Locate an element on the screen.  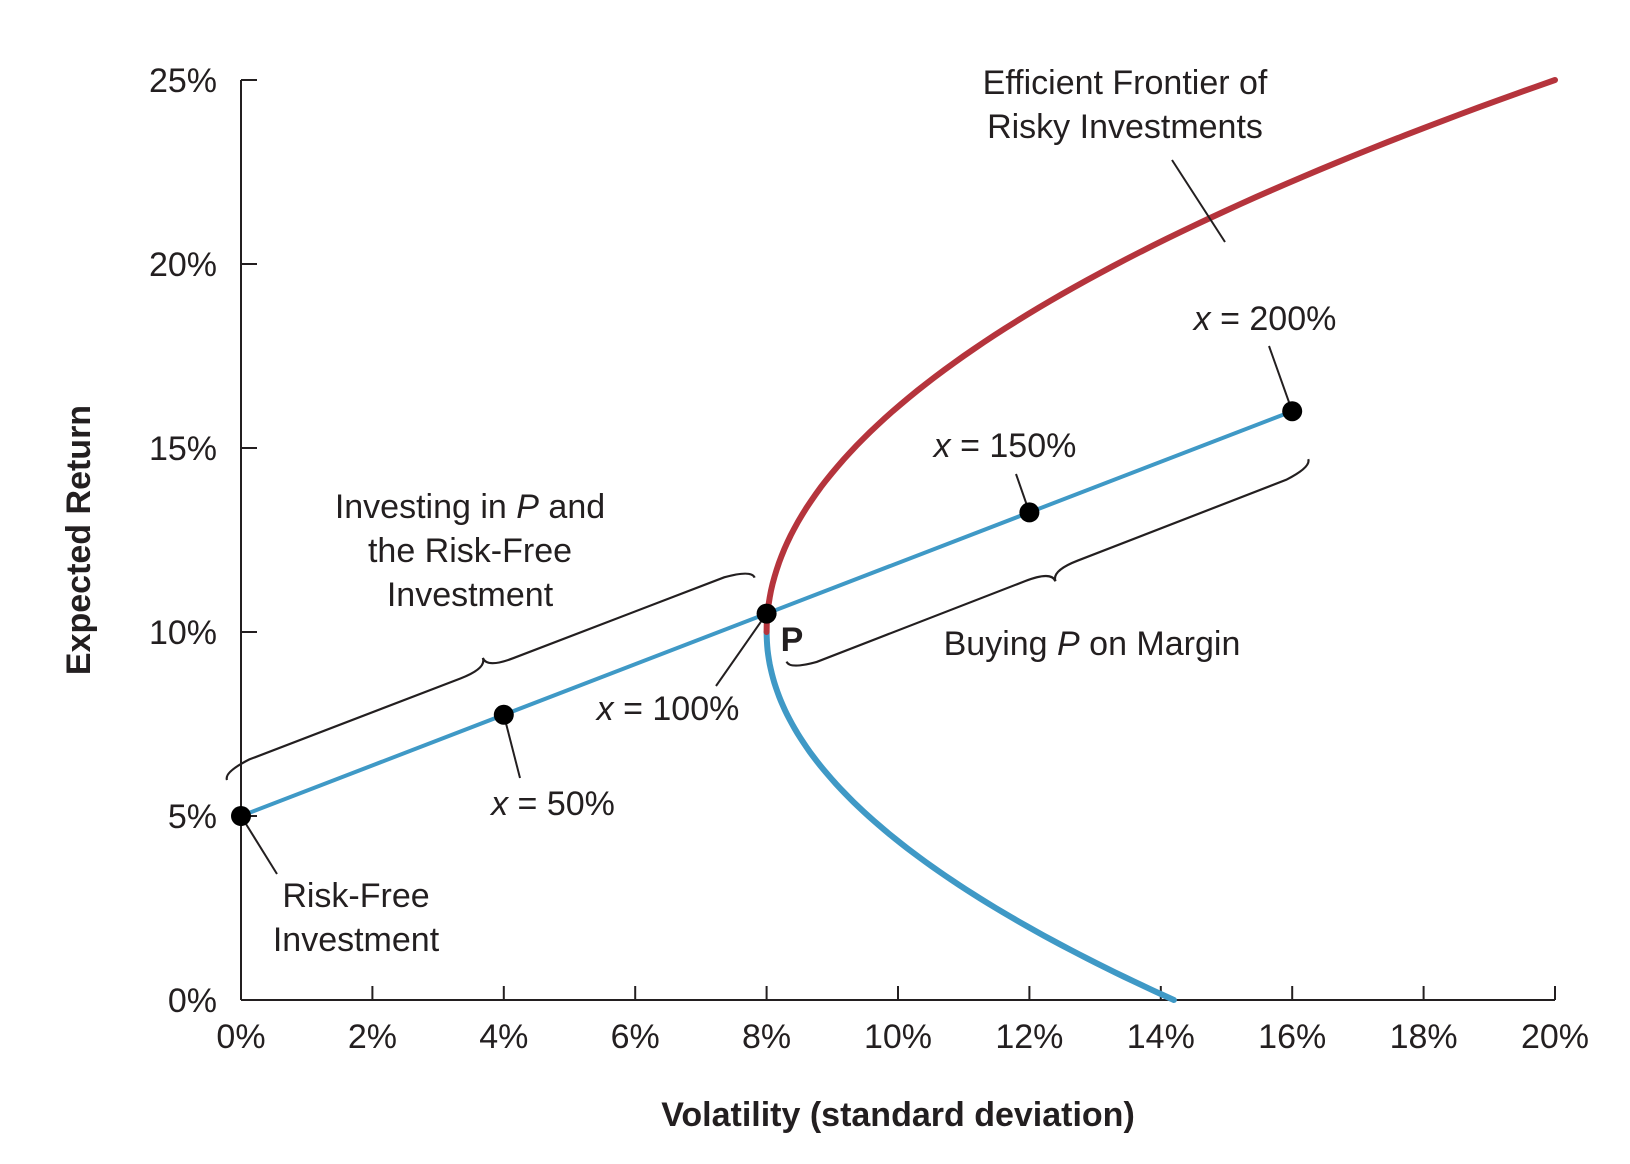
y-tick-label: 0% is located at coordinates (192, 1001).